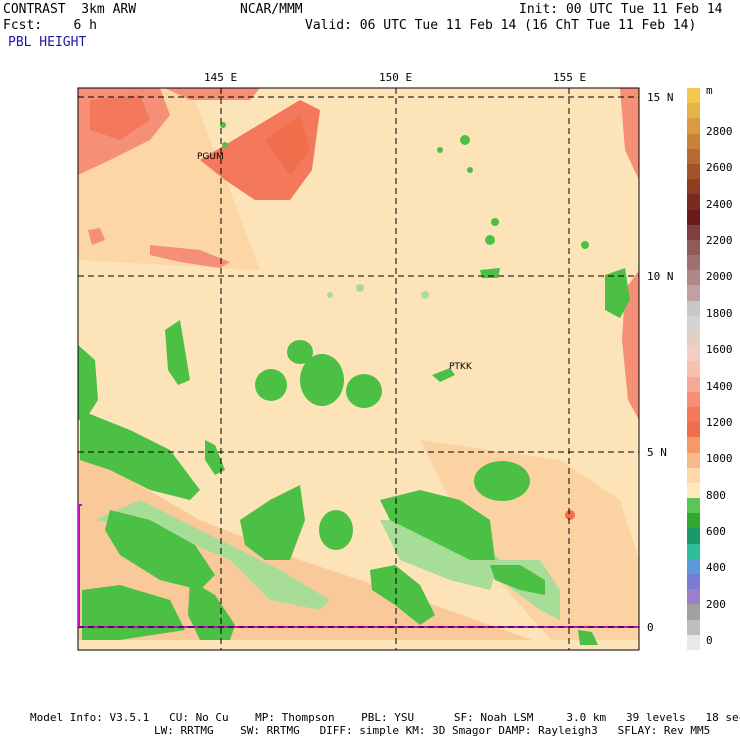  Describe the element at coordinates (719, 131) in the screenshot. I see `colorbar-label: 2800` at that location.